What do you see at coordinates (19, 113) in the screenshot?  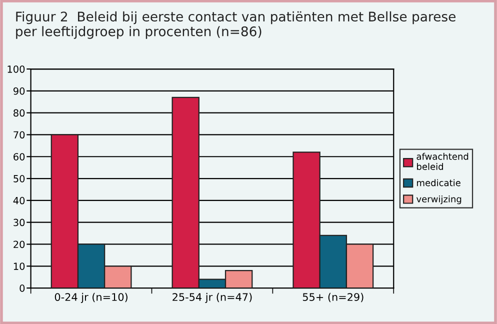 I see `y-tick-label: 80` at bounding box center [19, 113].